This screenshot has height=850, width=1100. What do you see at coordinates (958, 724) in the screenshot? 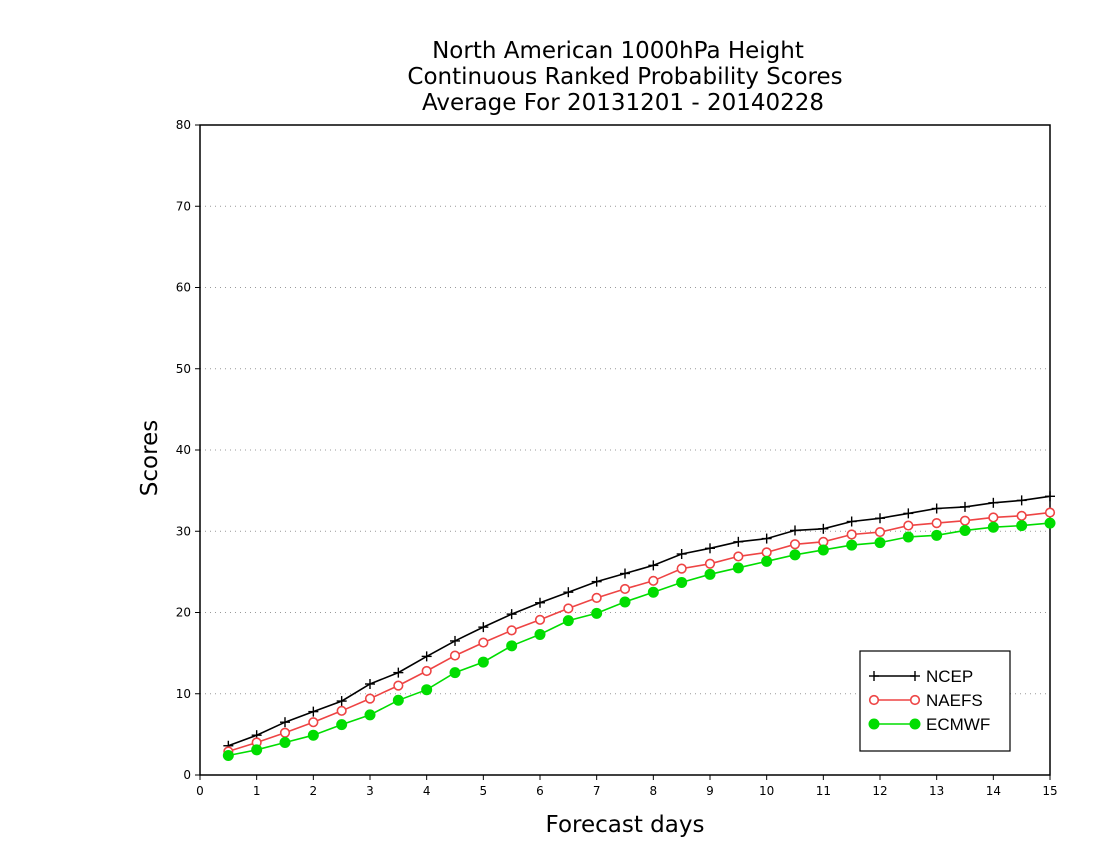
I see `legend-label-ecmwf: ECMWF` at bounding box center [958, 724].